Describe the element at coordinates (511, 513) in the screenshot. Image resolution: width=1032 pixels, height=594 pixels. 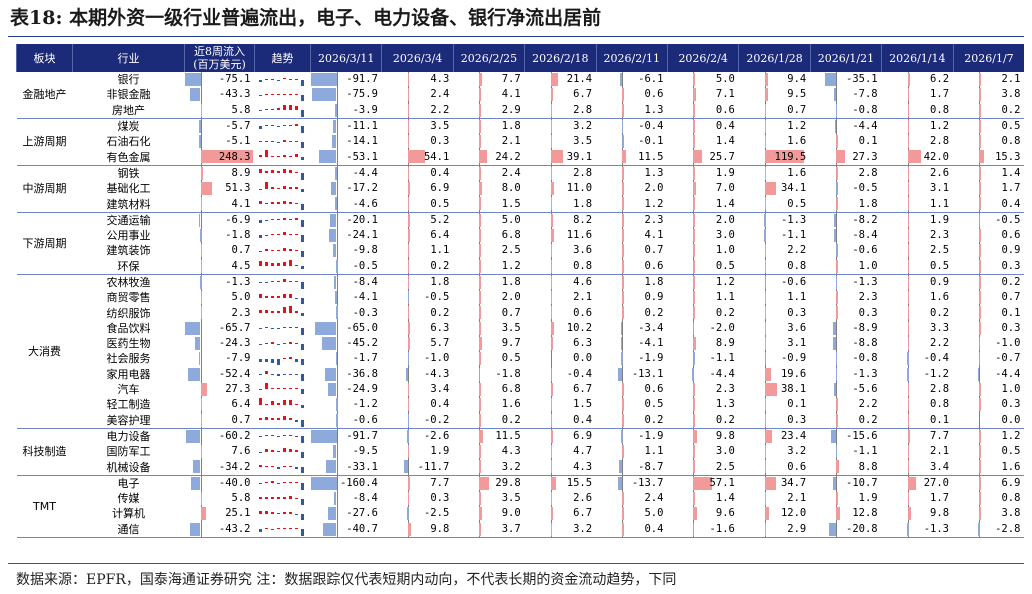
I see `weekly-flow-value: 9.0` at that location.